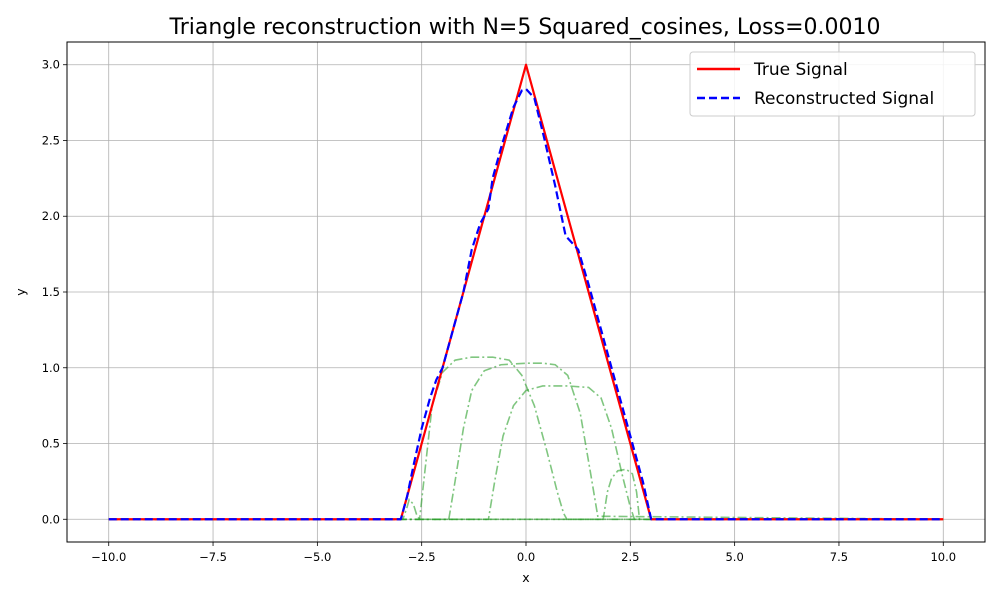 This screenshot has height=600, width=1000. Describe the element at coordinates (526, 557) in the screenshot. I see `x-tick-label: 0.0` at that location.